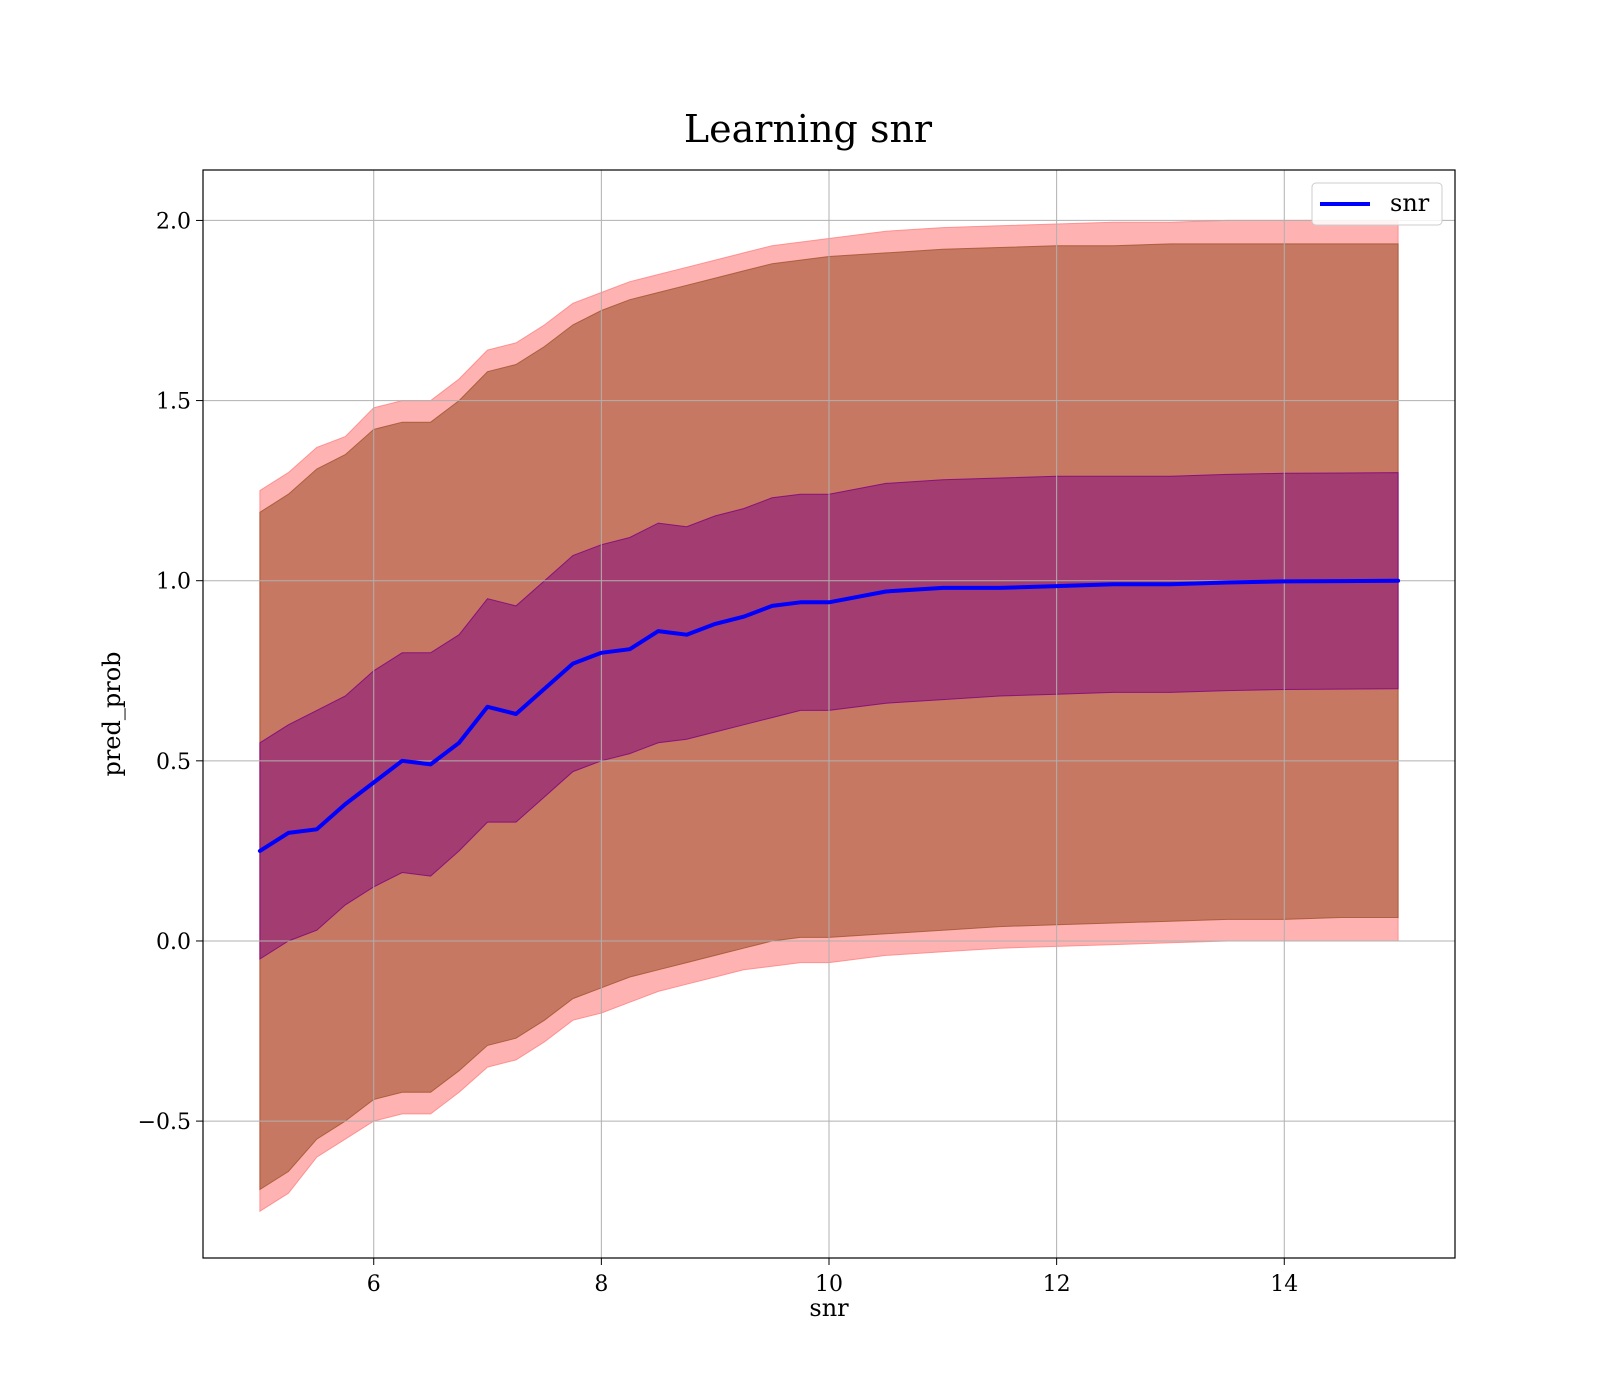  I want to click on y-tick-label: 1.0, so click(173, 582).